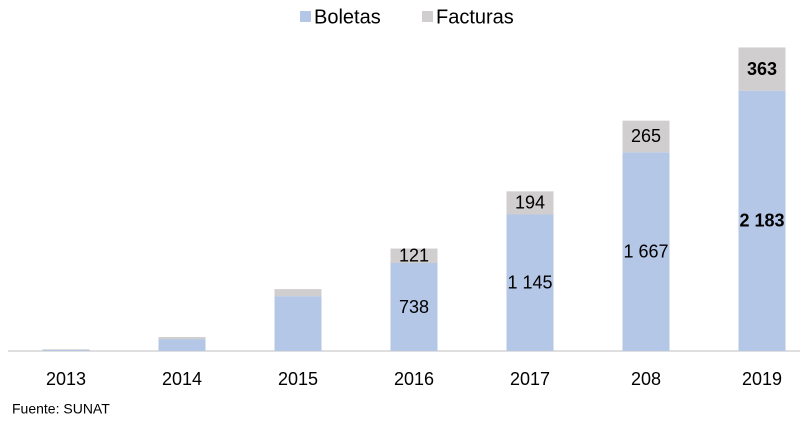 This screenshot has width=808, height=421. I want to click on x-tick-label: 2019, so click(762, 379).